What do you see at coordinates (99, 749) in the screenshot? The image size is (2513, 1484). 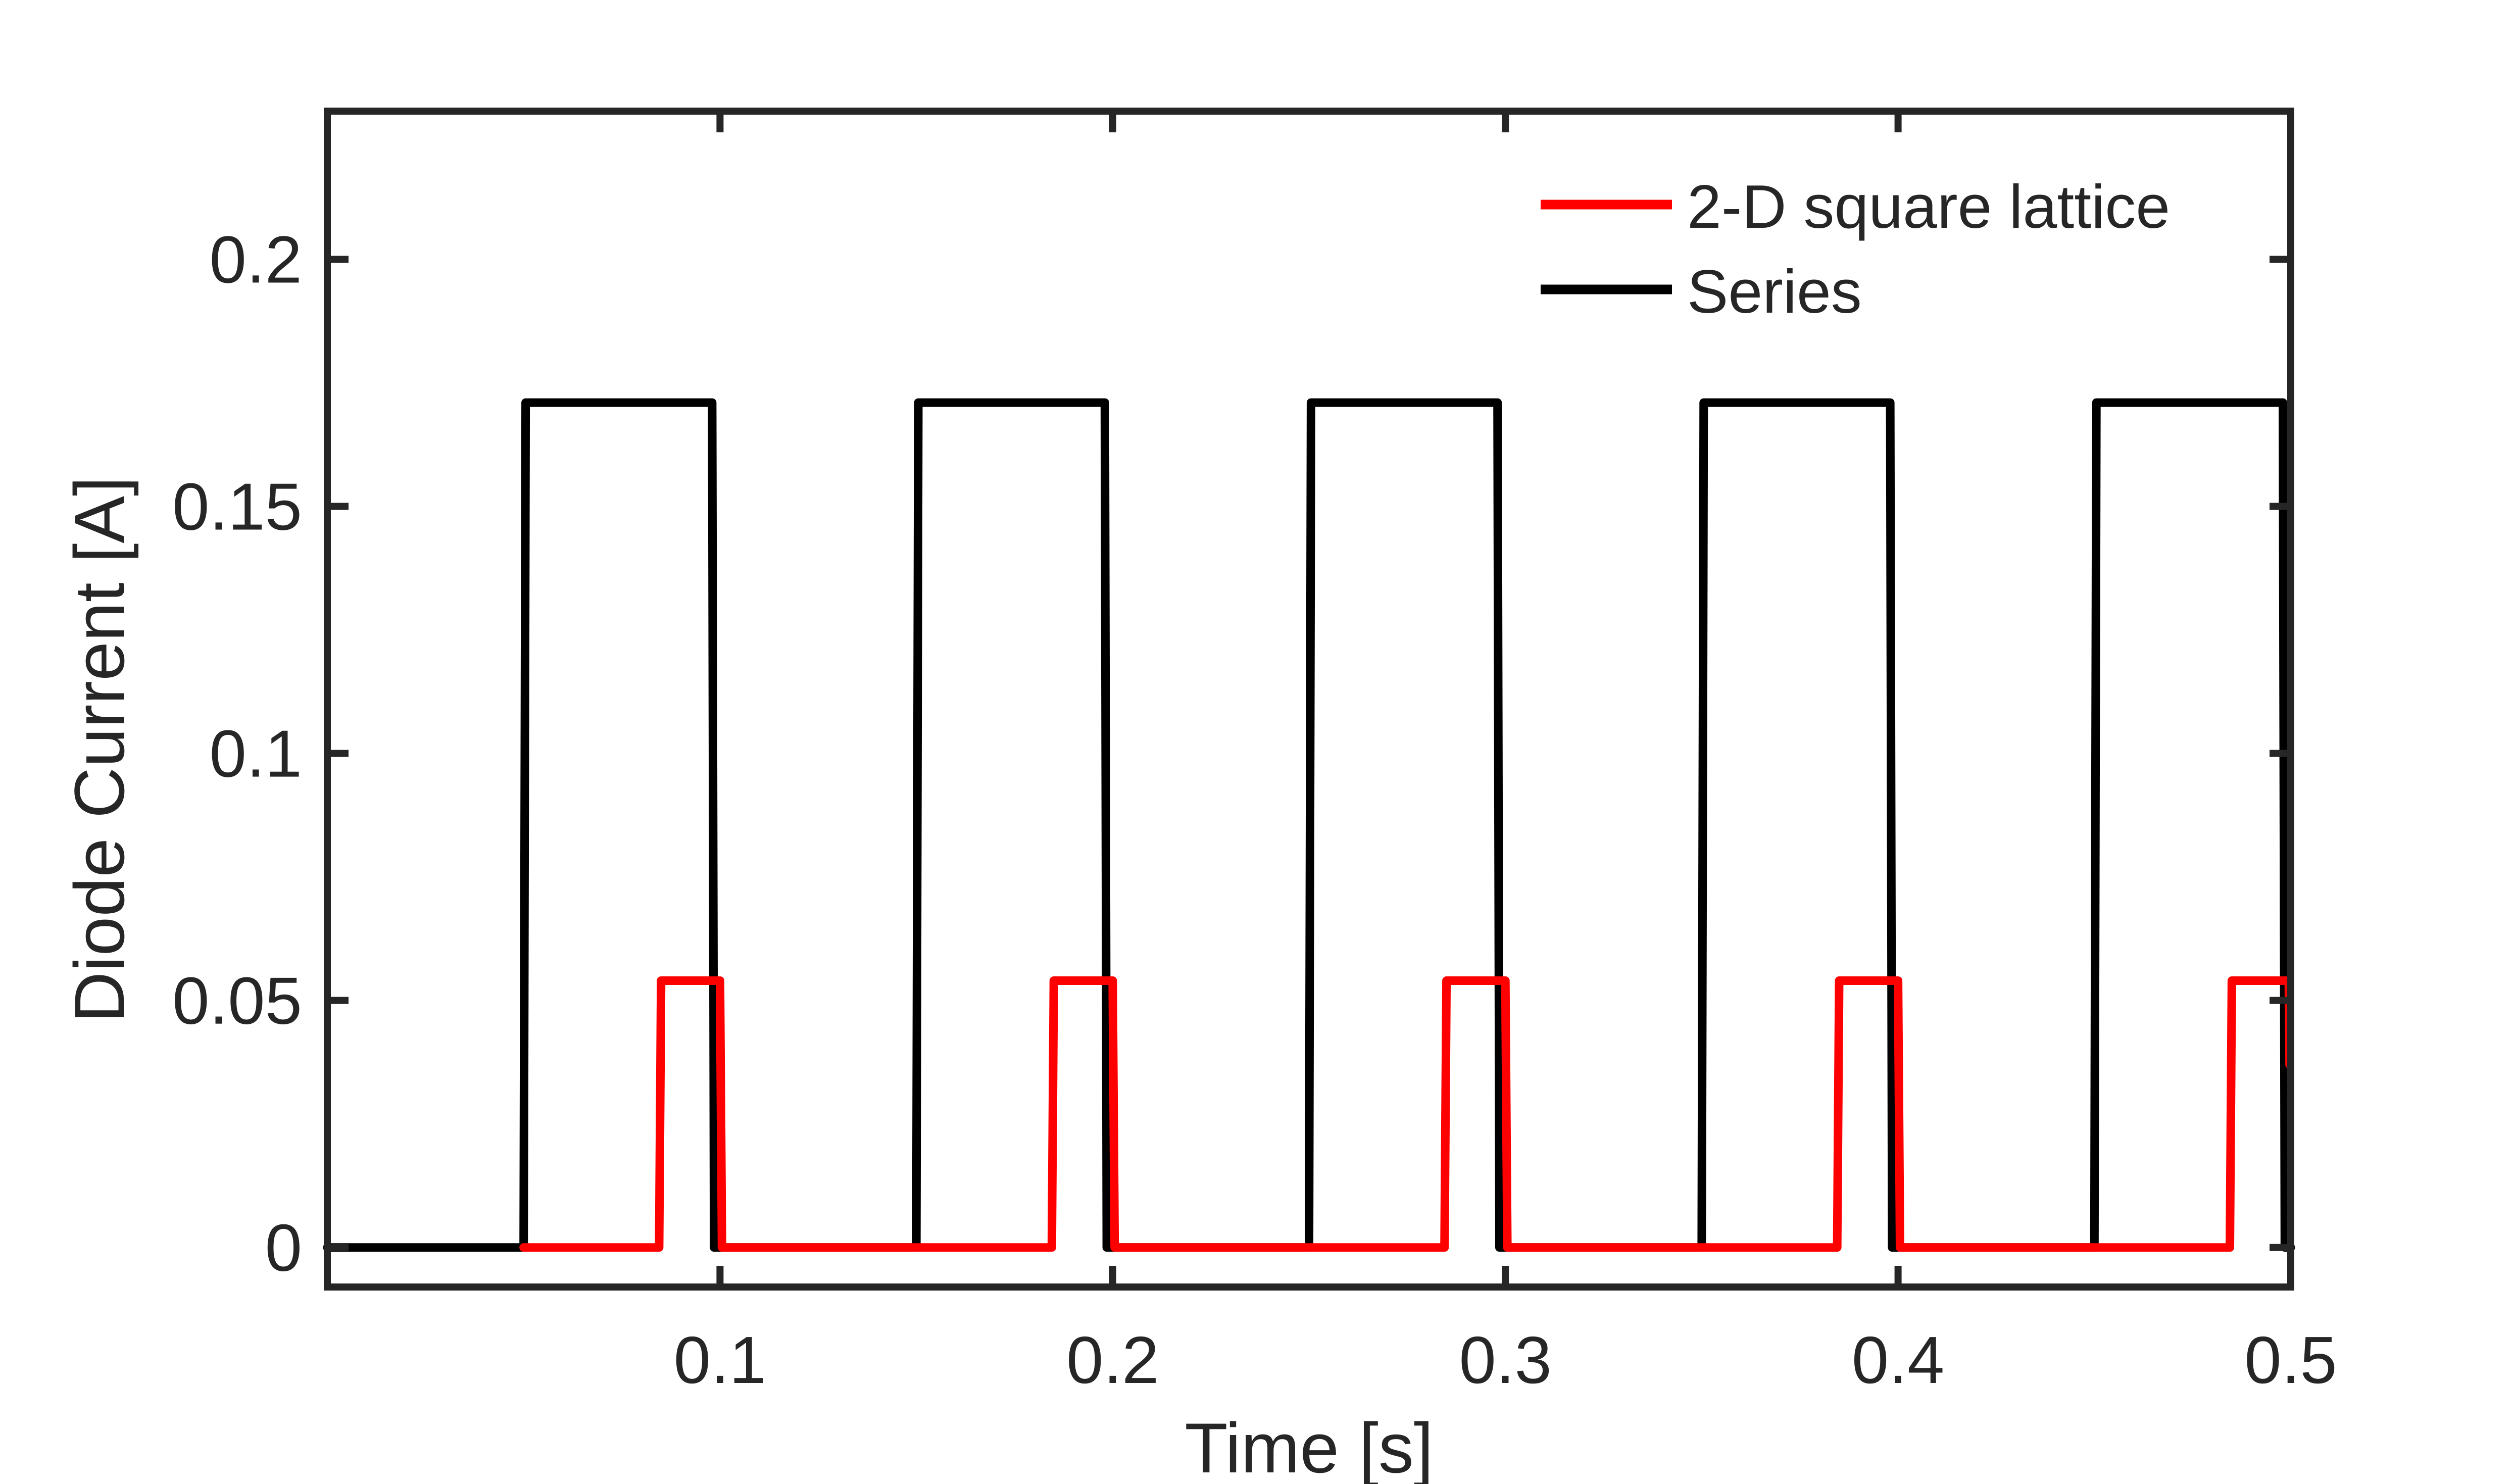 I see `y-axis-label: Diode Current [A]` at bounding box center [99, 749].